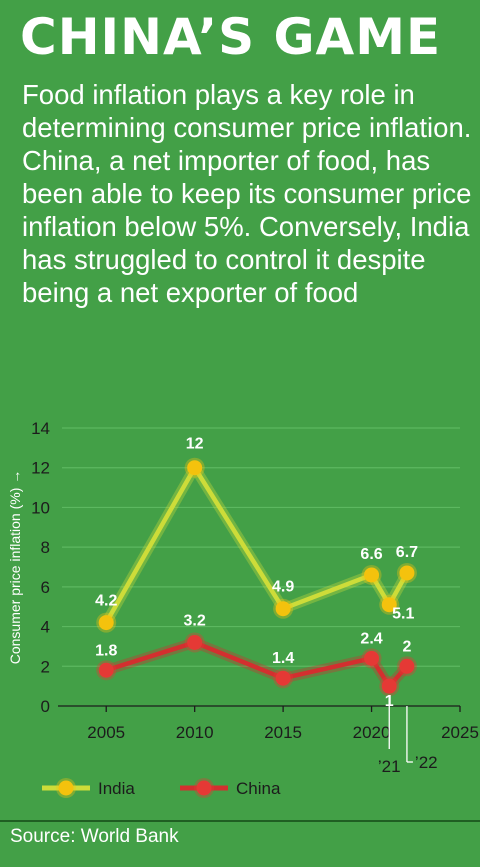 Image resolution: width=480 pixels, height=867 pixels. Describe the element at coordinates (426, 762) in the screenshot. I see `x-tick-label-2022: ’22` at that location.